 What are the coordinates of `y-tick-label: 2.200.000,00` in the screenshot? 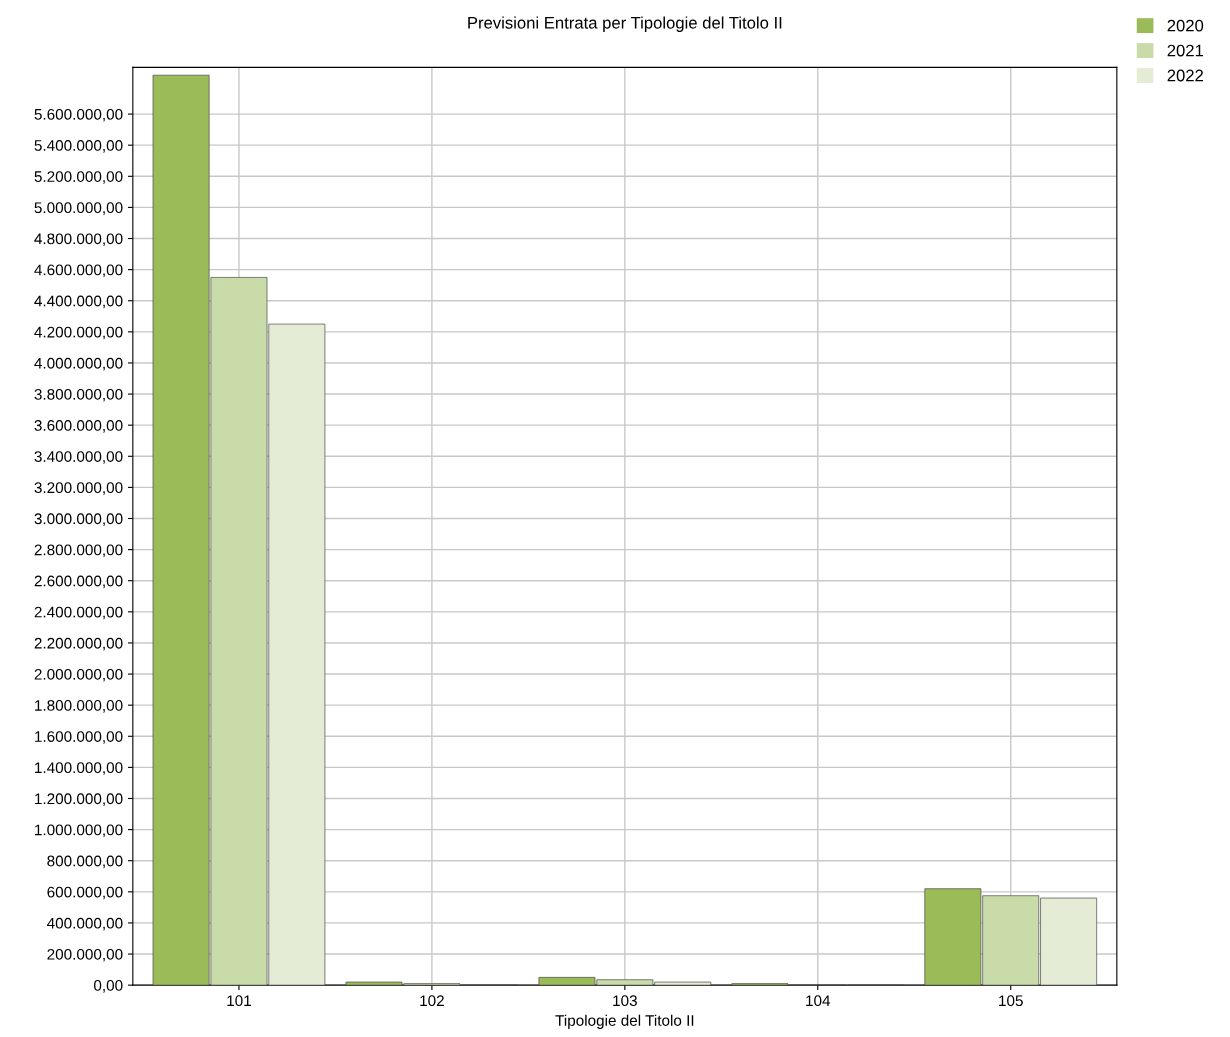 It's located at (78, 644).